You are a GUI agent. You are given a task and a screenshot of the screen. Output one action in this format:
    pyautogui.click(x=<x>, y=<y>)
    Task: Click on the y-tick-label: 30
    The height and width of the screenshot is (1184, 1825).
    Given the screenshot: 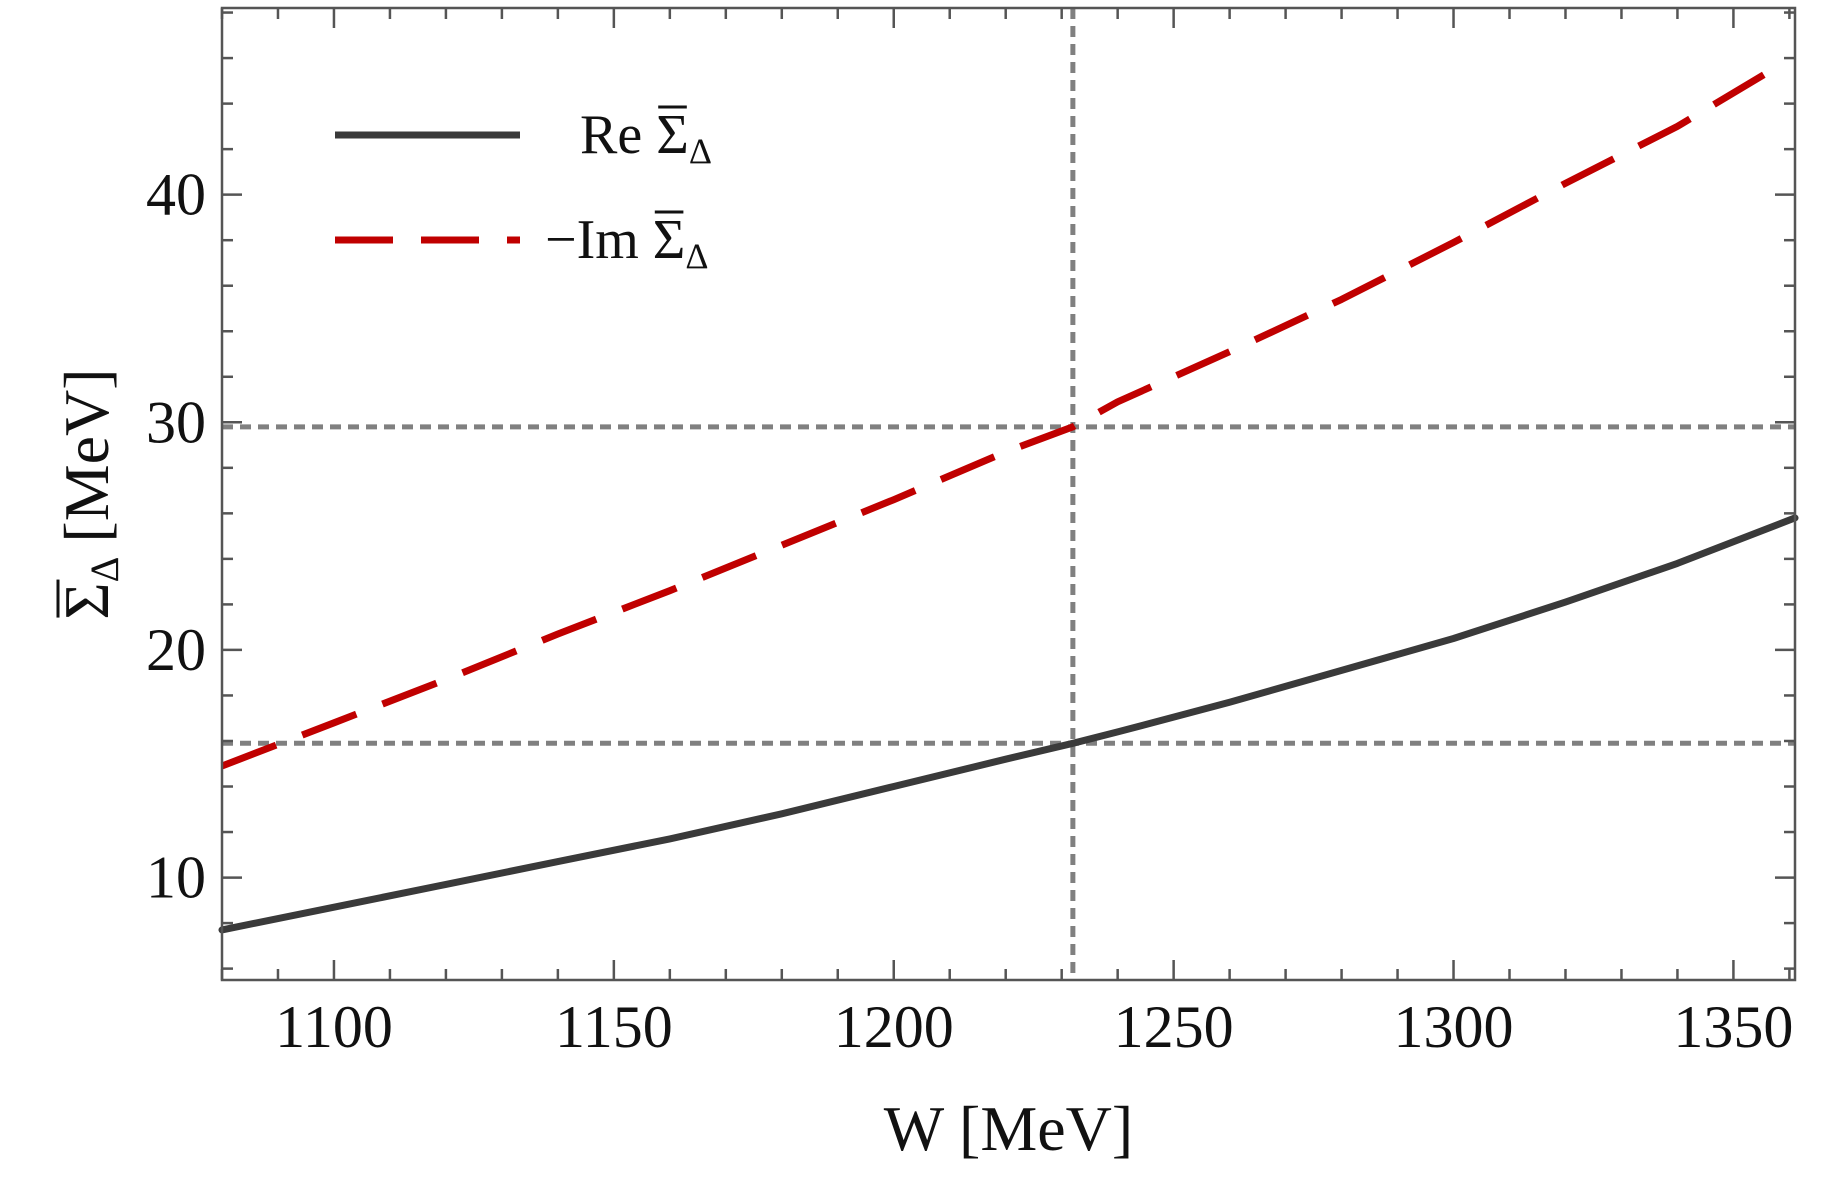 What is the action you would take?
    pyautogui.click(x=176, y=422)
    